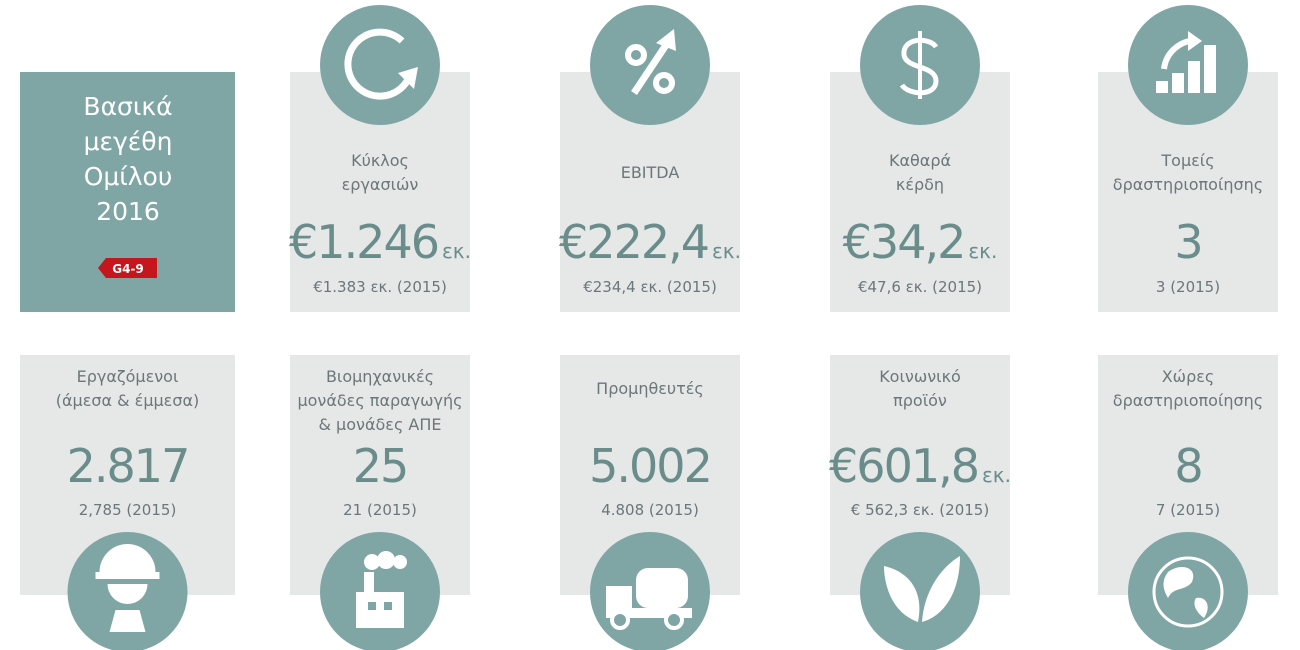 The height and width of the screenshot is (650, 1300). Describe the element at coordinates (363, 242) in the screenshot. I see `value: €1.246` at that location.